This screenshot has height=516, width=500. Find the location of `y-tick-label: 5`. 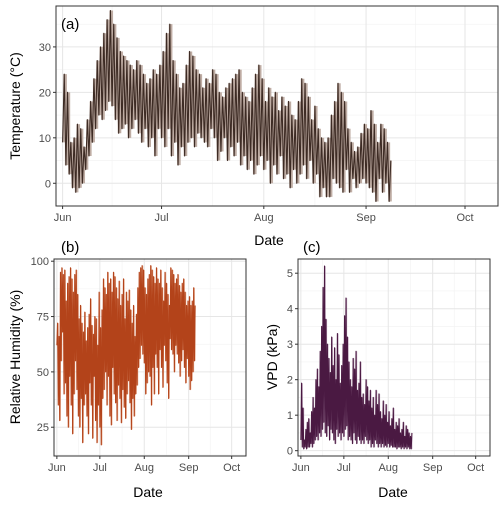

y-tick-label: 5 is located at coordinates (290, 274).